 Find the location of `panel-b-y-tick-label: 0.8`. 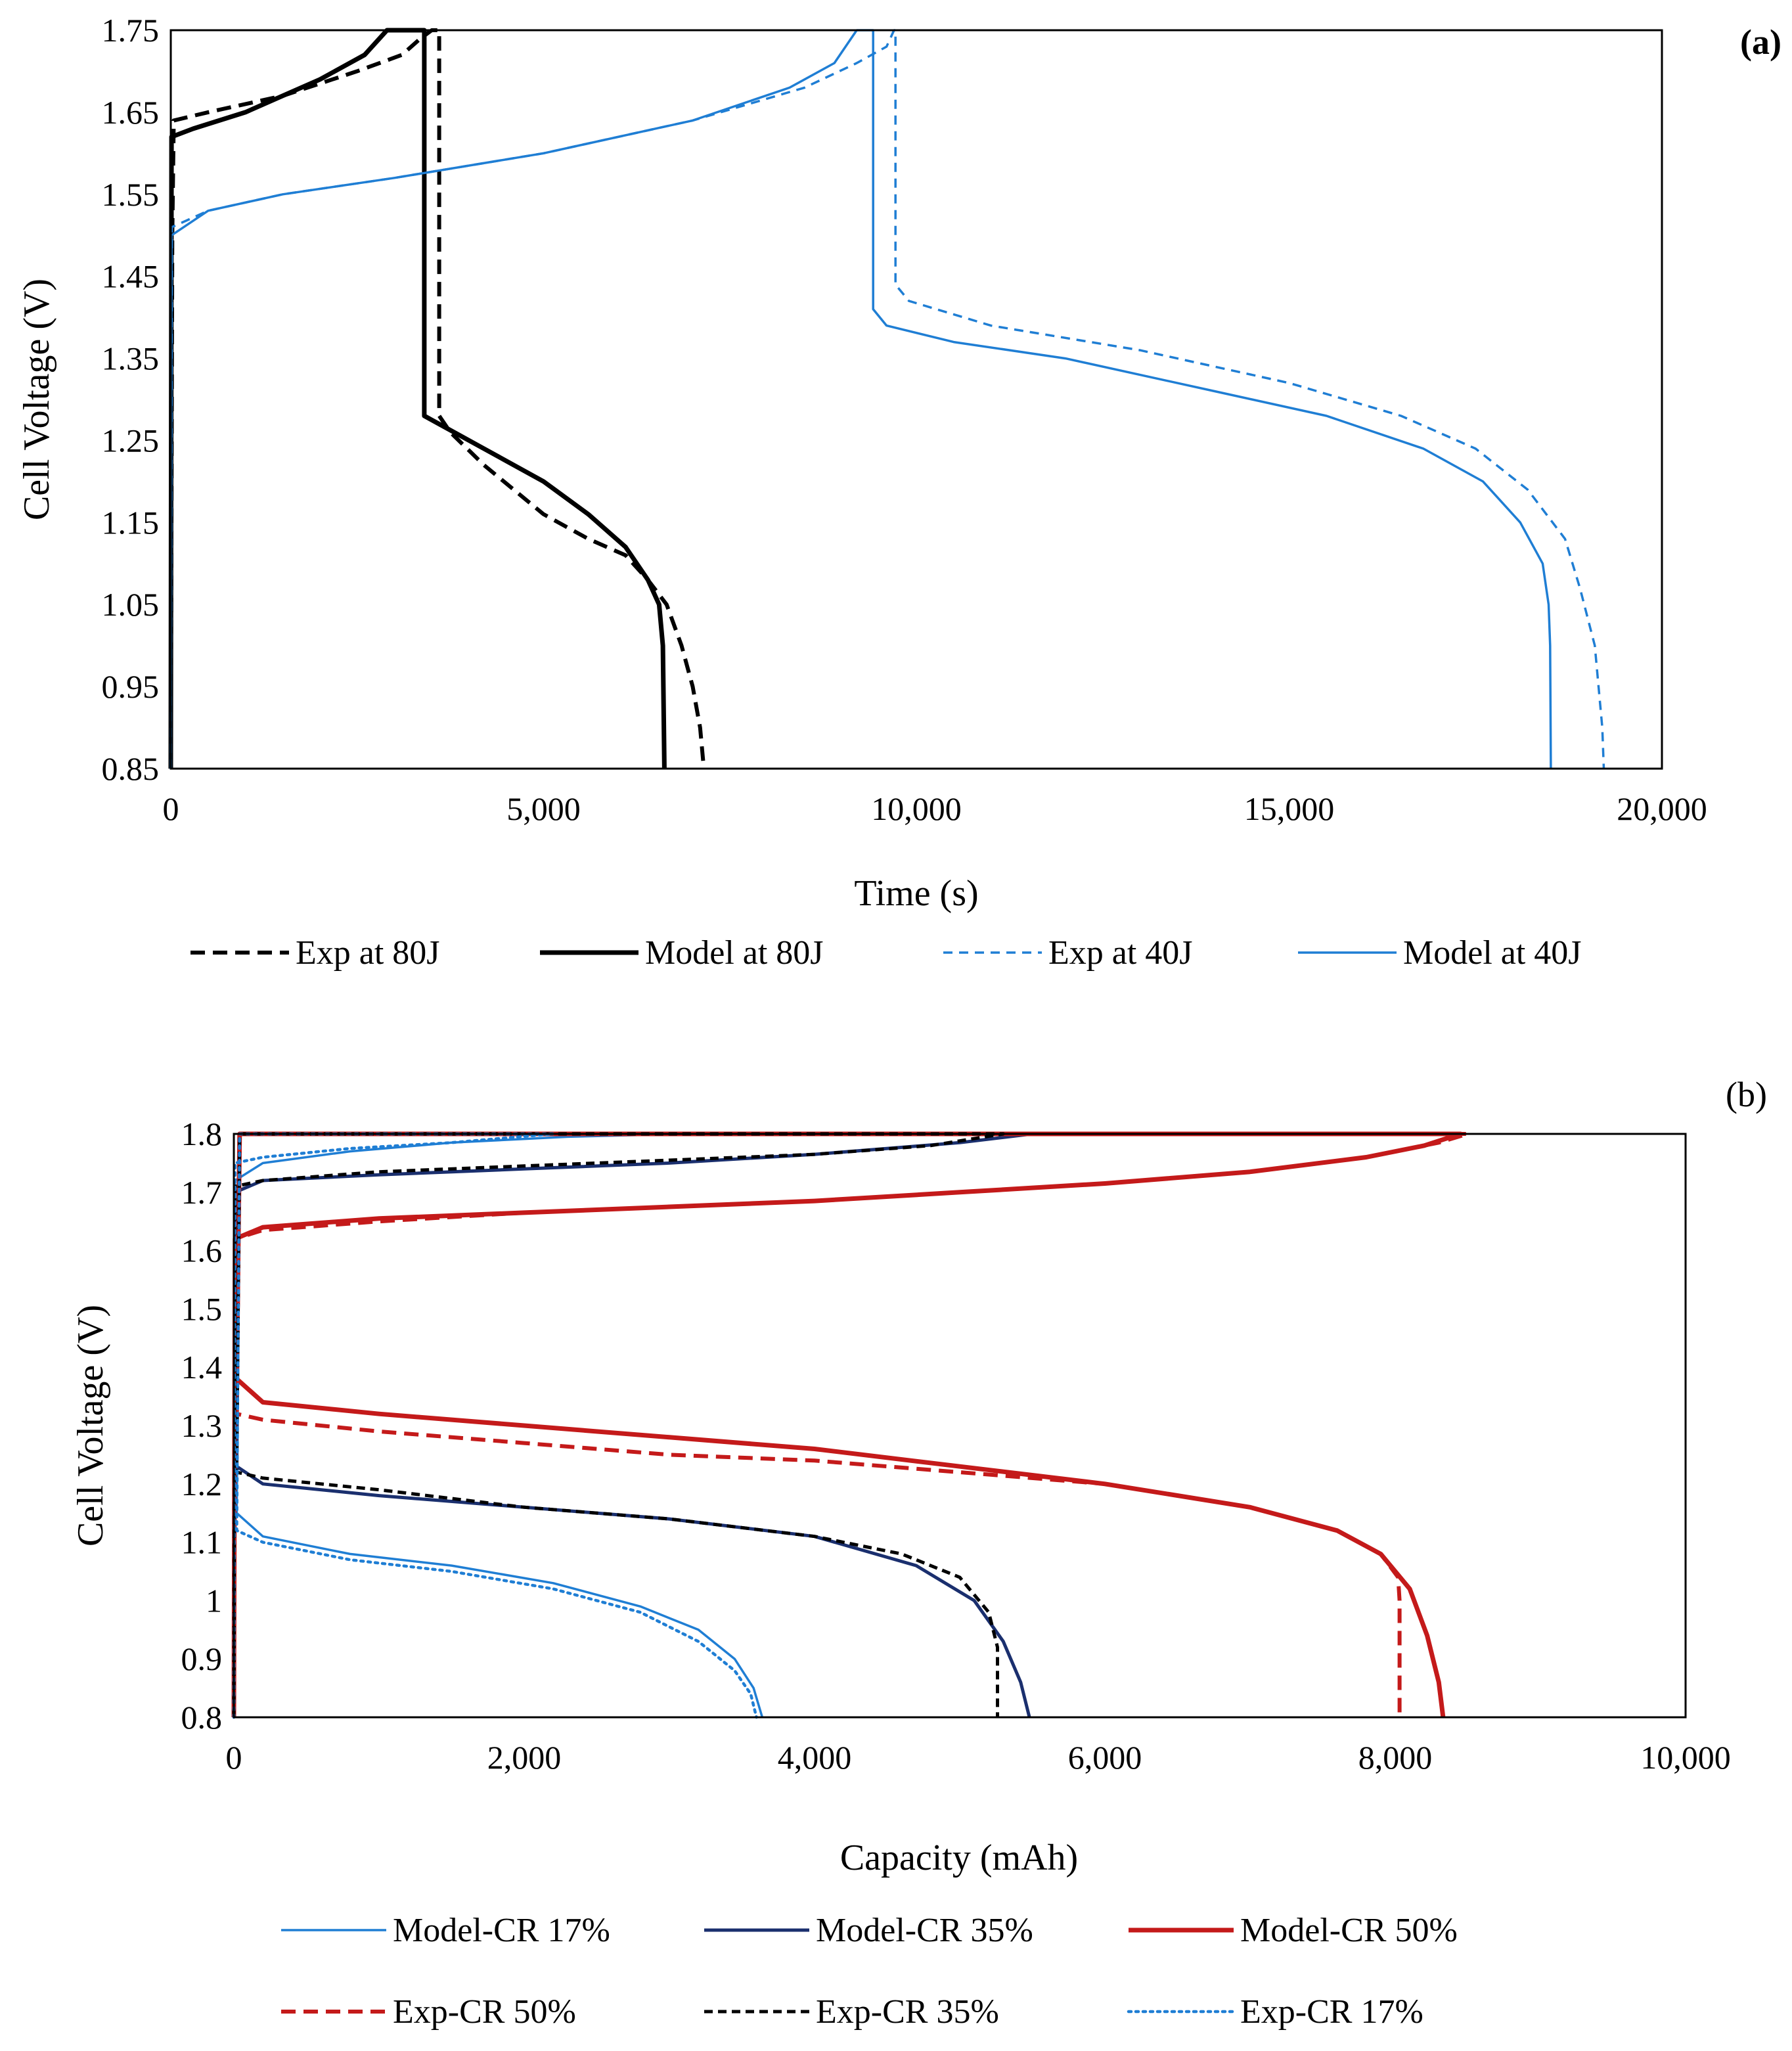

panel-b-y-tick-label: 0.8 is located at coordinates (202, 1717).